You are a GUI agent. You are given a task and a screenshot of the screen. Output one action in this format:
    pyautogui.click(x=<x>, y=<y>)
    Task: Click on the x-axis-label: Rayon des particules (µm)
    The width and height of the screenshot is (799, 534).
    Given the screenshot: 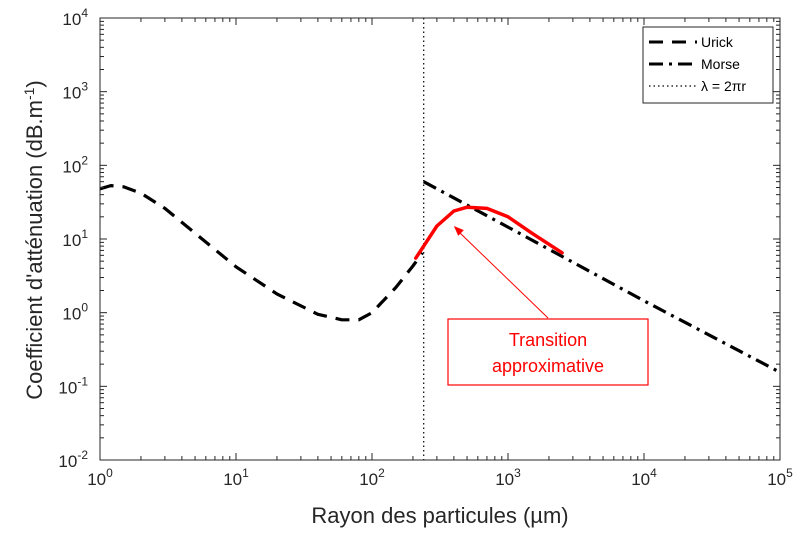 What is the action you would take?
    pyautogui.click(x=439, y=515)
    